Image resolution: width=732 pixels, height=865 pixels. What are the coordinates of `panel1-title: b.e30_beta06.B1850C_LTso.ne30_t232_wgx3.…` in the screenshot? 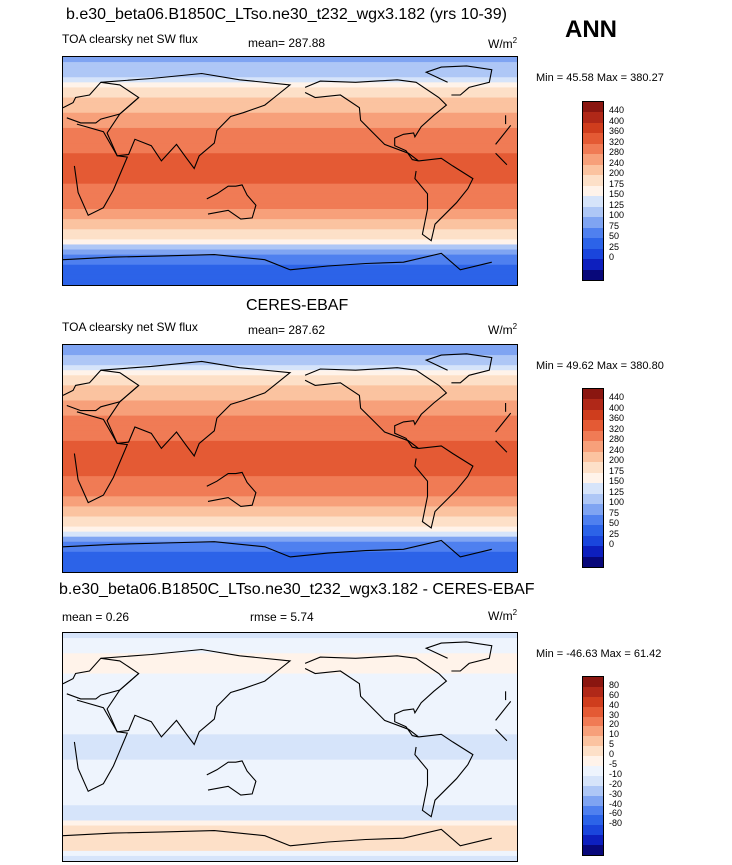 It's located at (286, 14).